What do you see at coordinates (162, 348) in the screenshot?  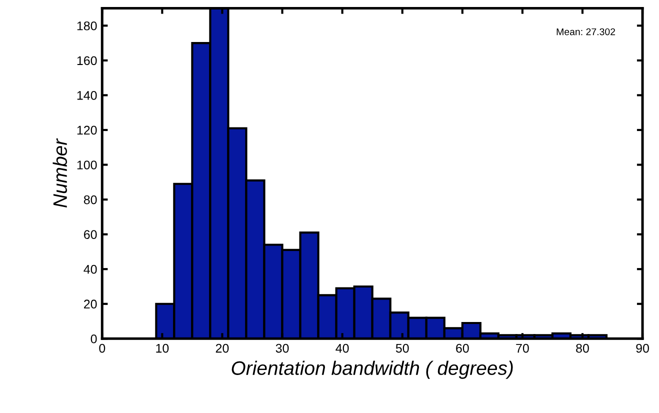 I see `x-tick-label: 10` at bounding box center [162, 348].